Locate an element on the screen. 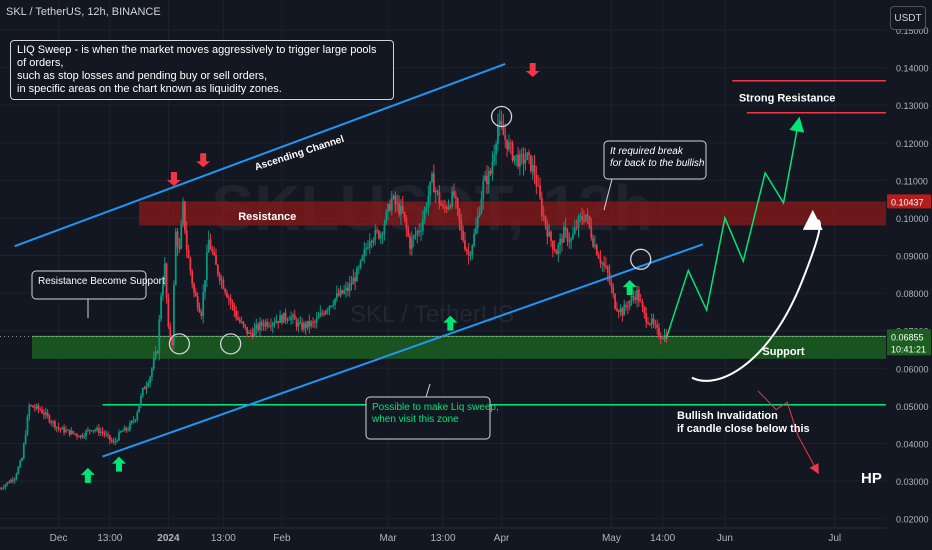 This screenshot has width=932, height=550. liq-note-line: Possible to make Liq sweep, is located at coordinates (435, 407).